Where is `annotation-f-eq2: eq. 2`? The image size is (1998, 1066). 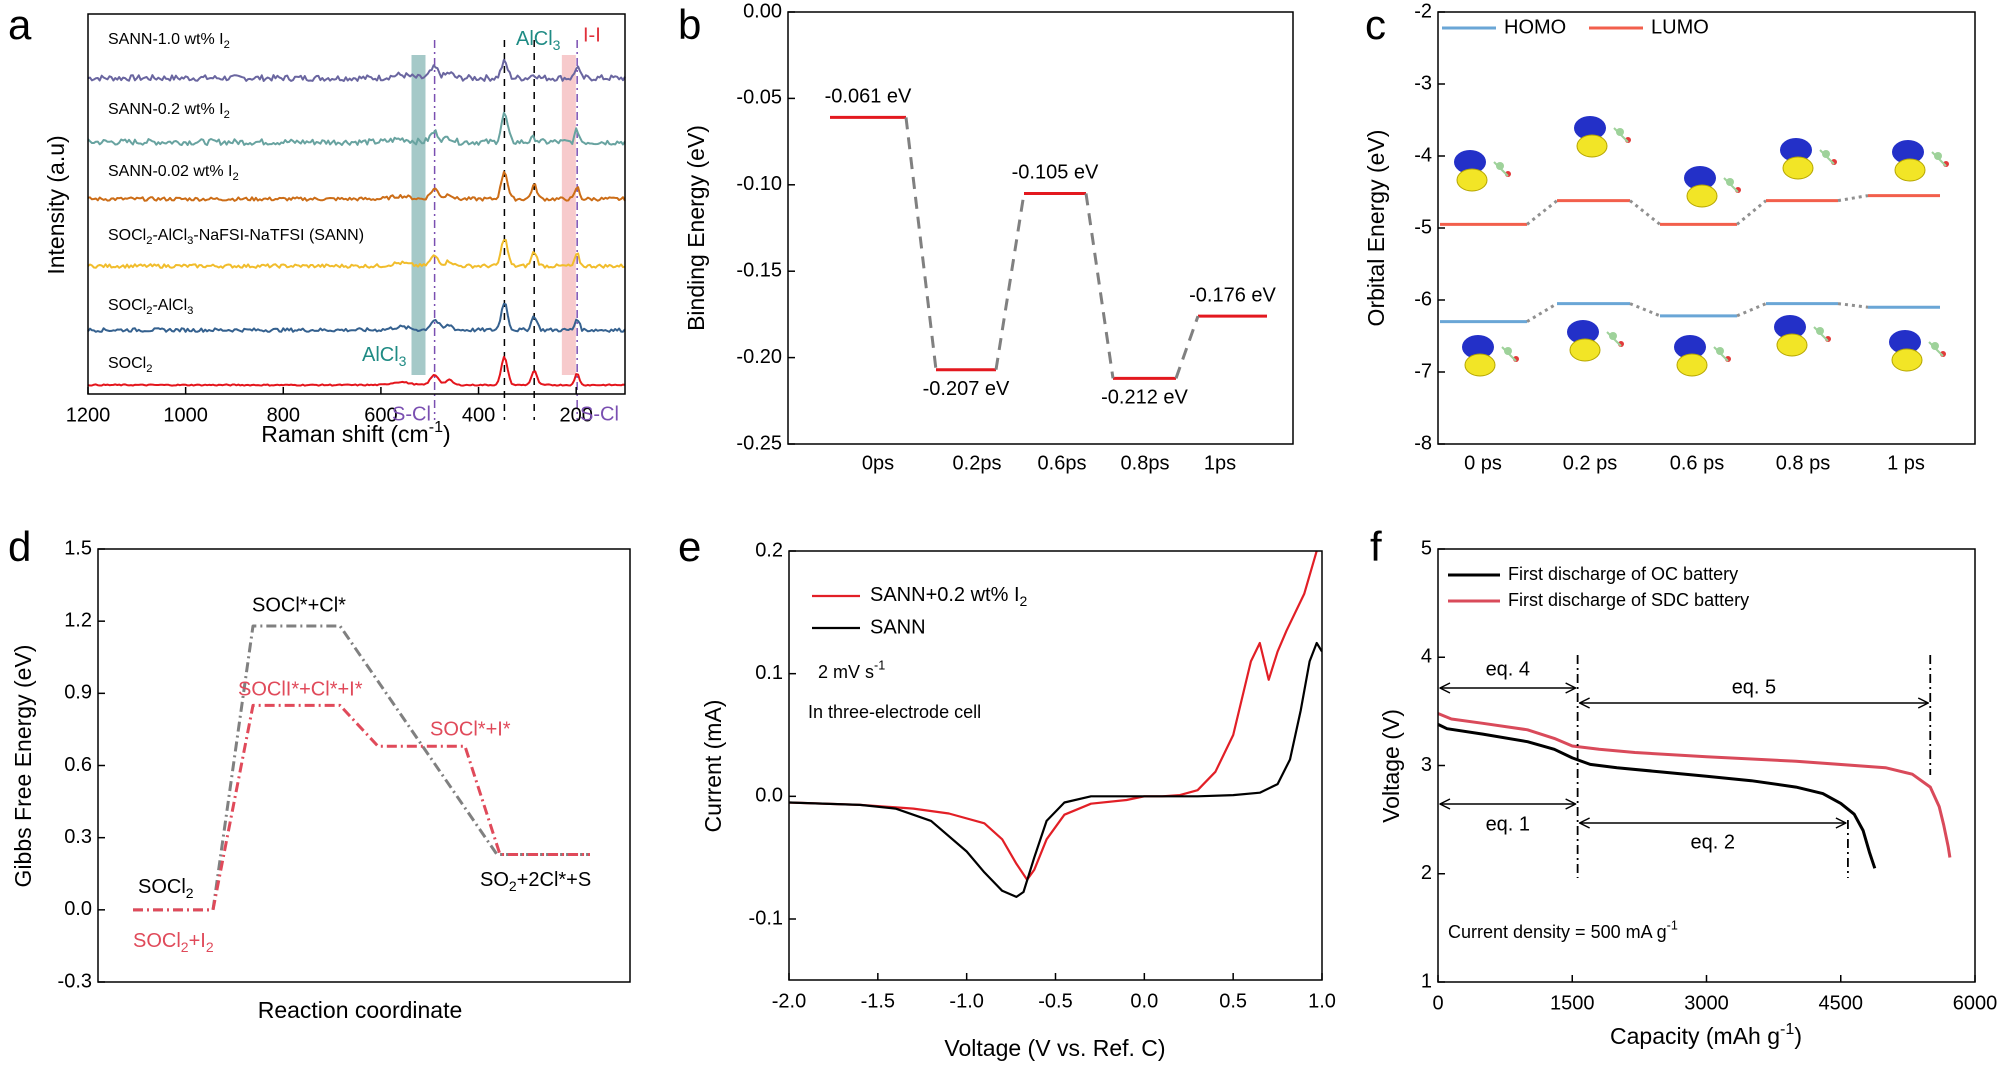 annotation-f-eq2: eq. 2 is located at coordinates (1713, 842).